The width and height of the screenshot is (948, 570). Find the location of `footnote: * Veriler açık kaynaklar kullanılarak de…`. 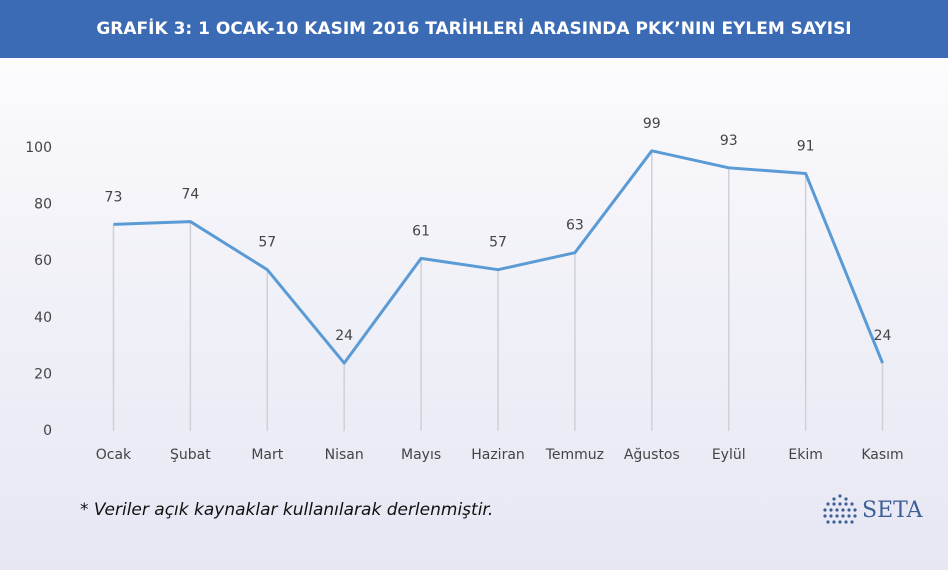

footnote: * Veriler açık kaynaklar kullanılarak de… is located at coordinates (287, 510).